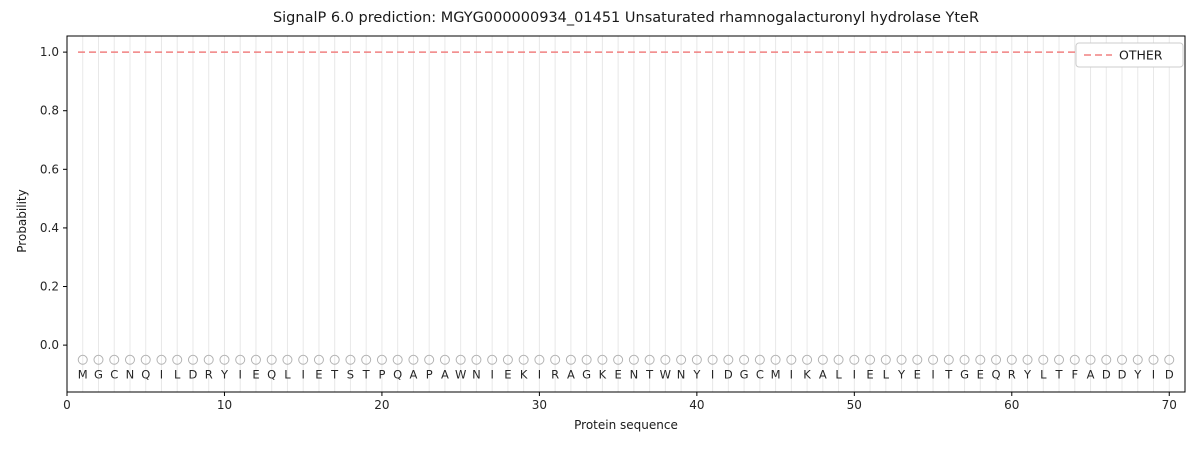  Describe the element at coordinates (49, 345) in the screenshot. I see `y-tick-label: 0.0` at that location.